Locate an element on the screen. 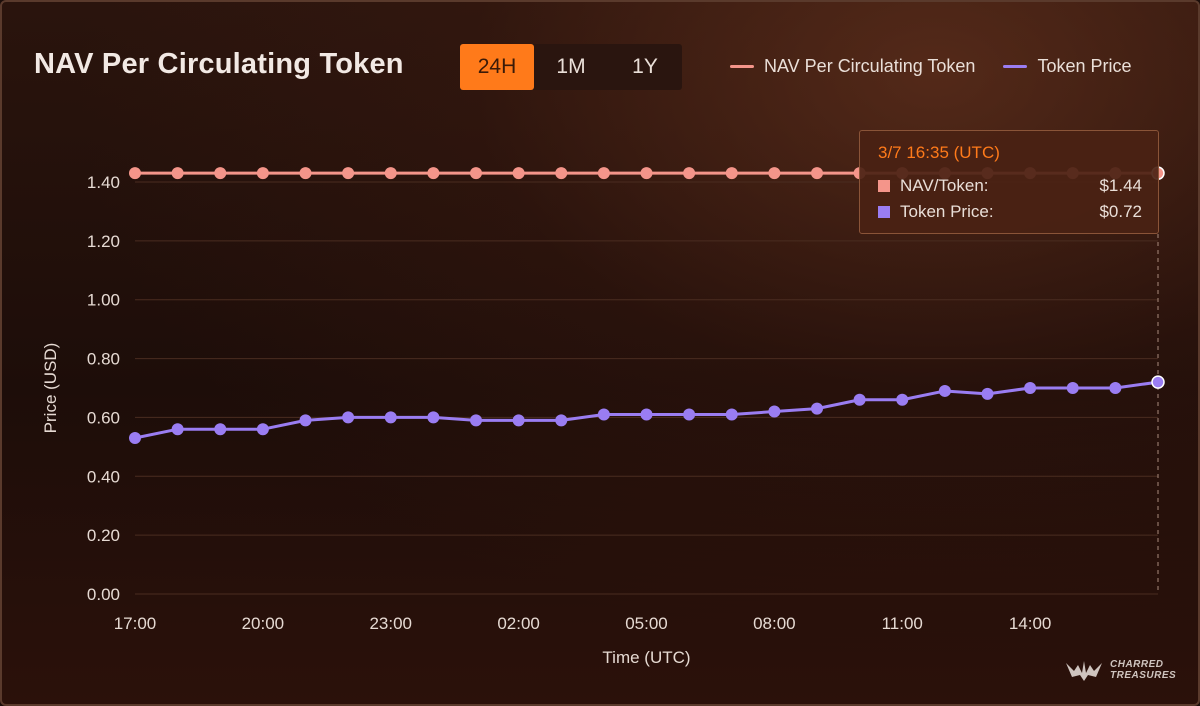 The image size is (1200, 706). brand-logo: CHARRED TREASURES is located at coordinates (1120, 670).